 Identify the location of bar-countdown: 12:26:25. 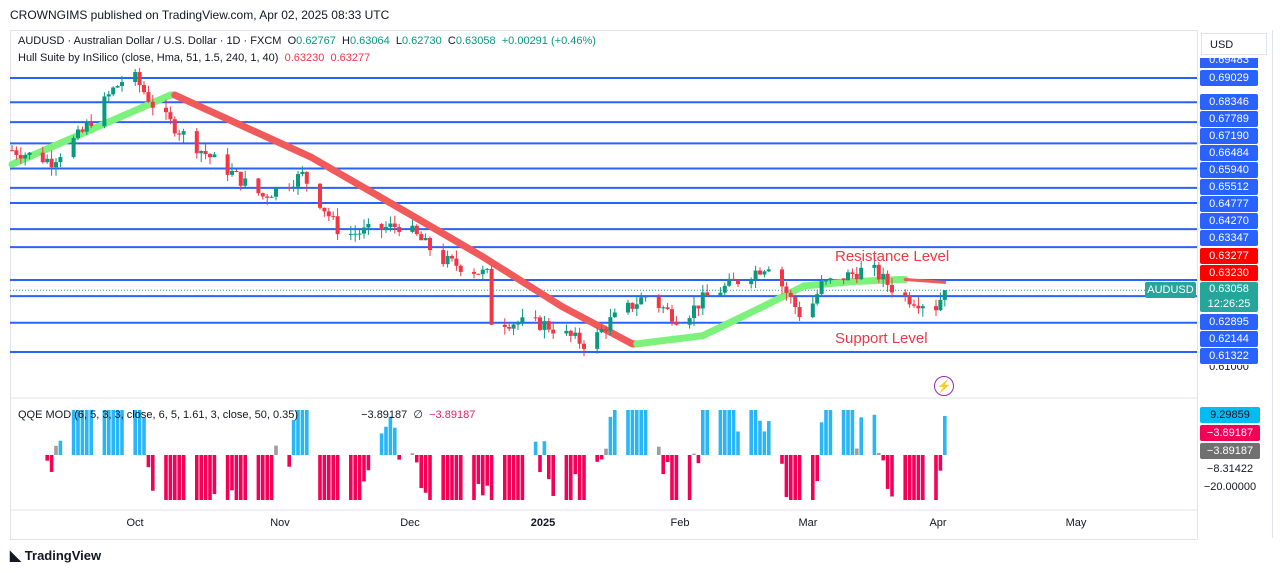
(1229, 304).